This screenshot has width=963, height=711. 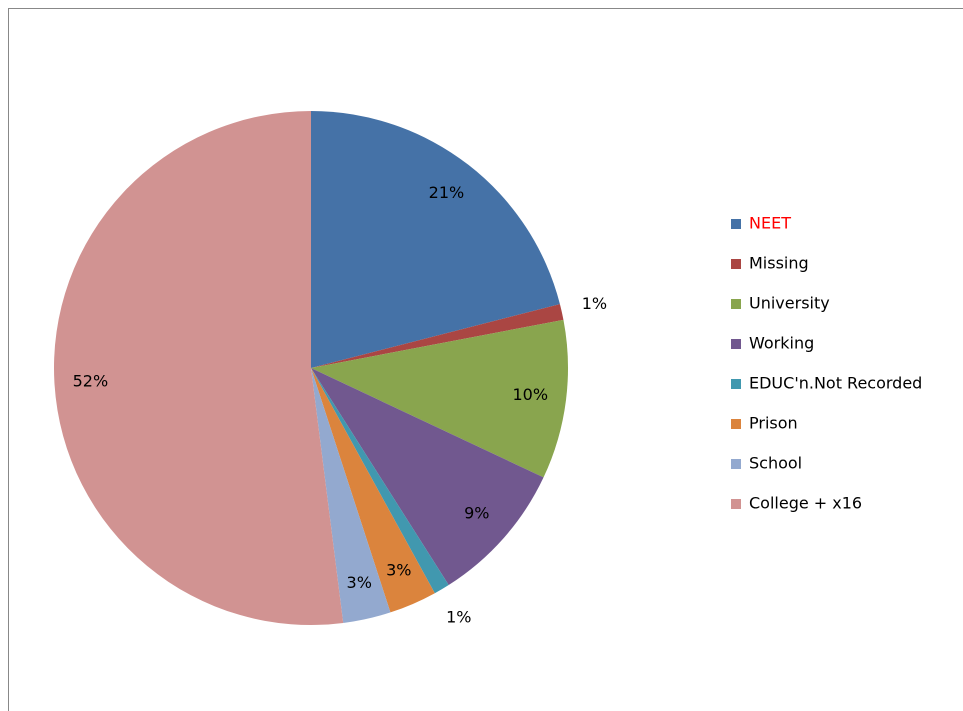 What do you see at coordinates (770, 223) in the screenshot?
I see `legend-label: NEET` at bounding box center [770, 223].